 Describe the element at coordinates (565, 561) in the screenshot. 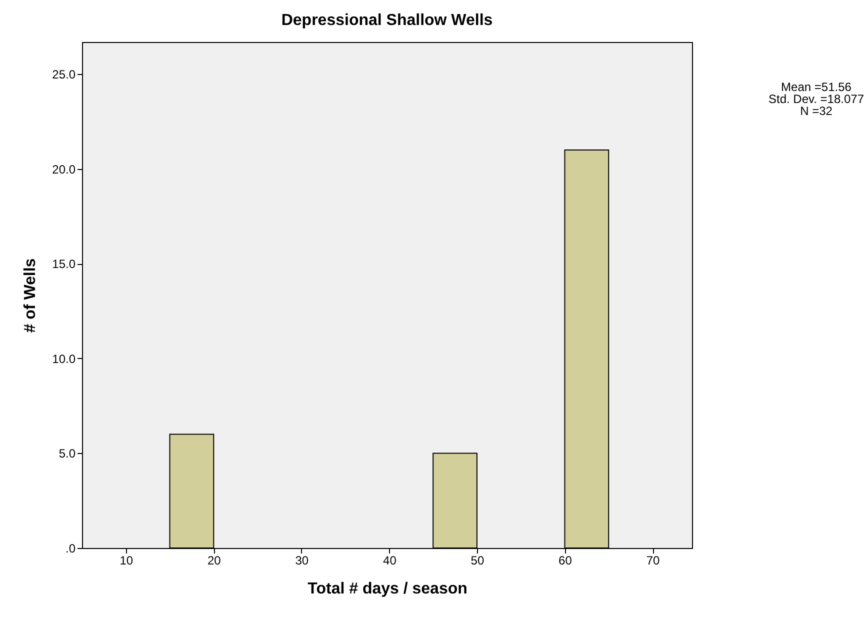

I see `x-tick-label: 60` at that location.